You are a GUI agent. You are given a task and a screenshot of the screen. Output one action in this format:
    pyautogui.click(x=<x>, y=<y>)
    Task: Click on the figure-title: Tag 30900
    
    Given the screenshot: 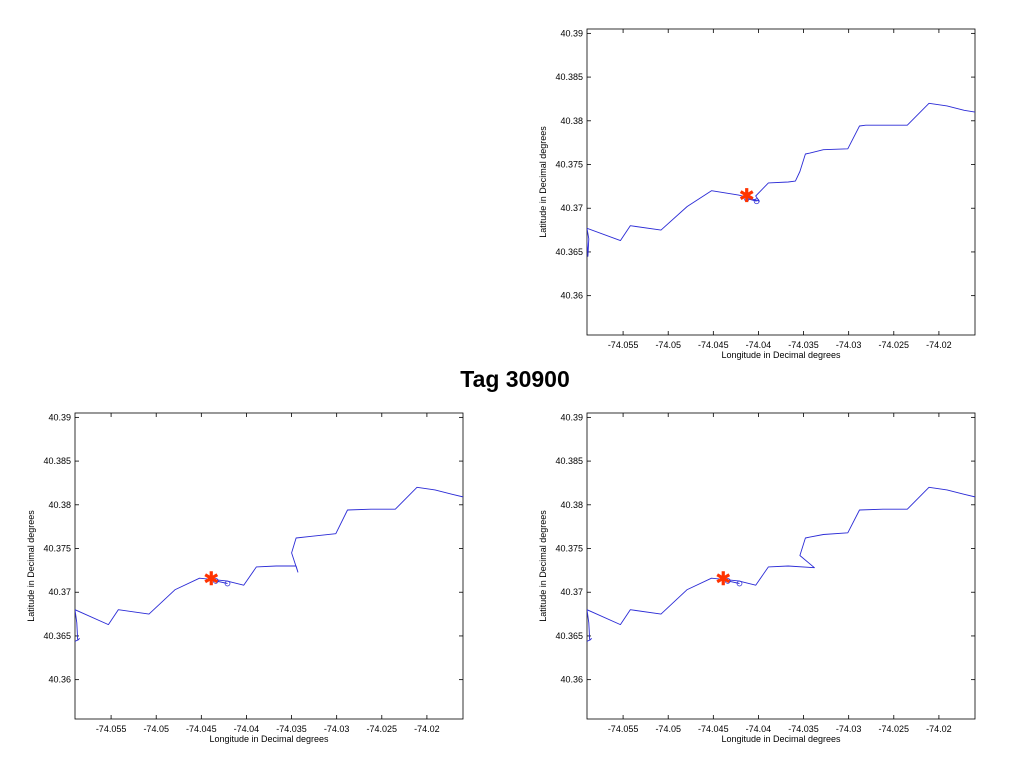 What is the action you would take?
    pyautogui.click(x=515, y=379)
    